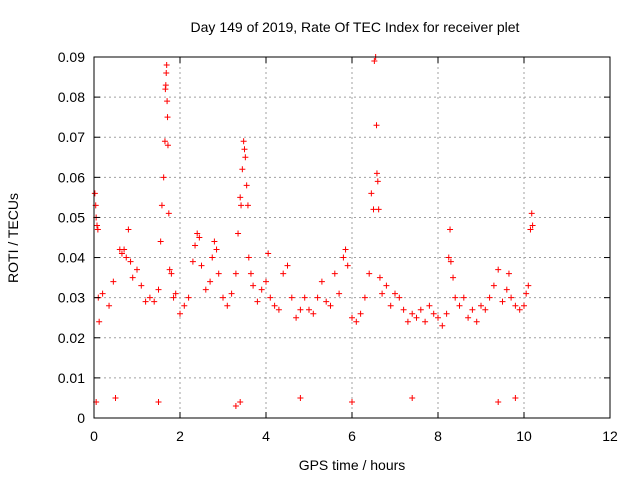  Describe the element at coordinates (71, 237) in the screenshot. I see `y-tick-labels: 0 0.01 0.02 0.03 0.04 0.05 0.06 0.07 0.08 0.09` at that location.